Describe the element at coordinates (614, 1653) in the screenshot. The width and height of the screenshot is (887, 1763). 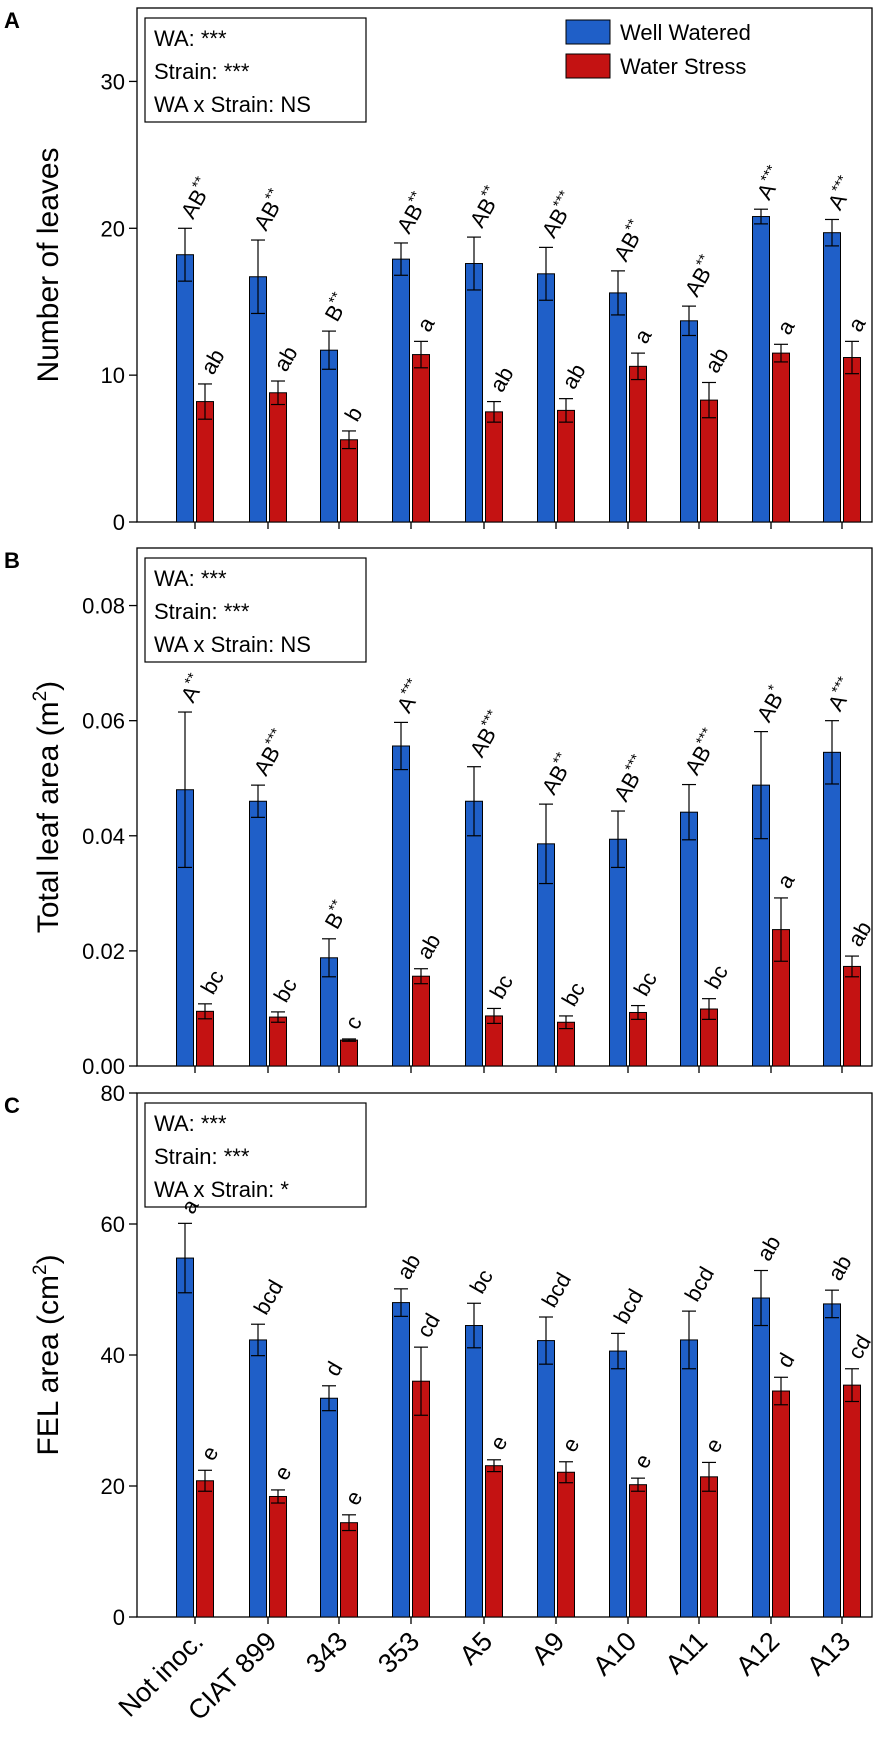
I see `x-category-label: A10` at that location.